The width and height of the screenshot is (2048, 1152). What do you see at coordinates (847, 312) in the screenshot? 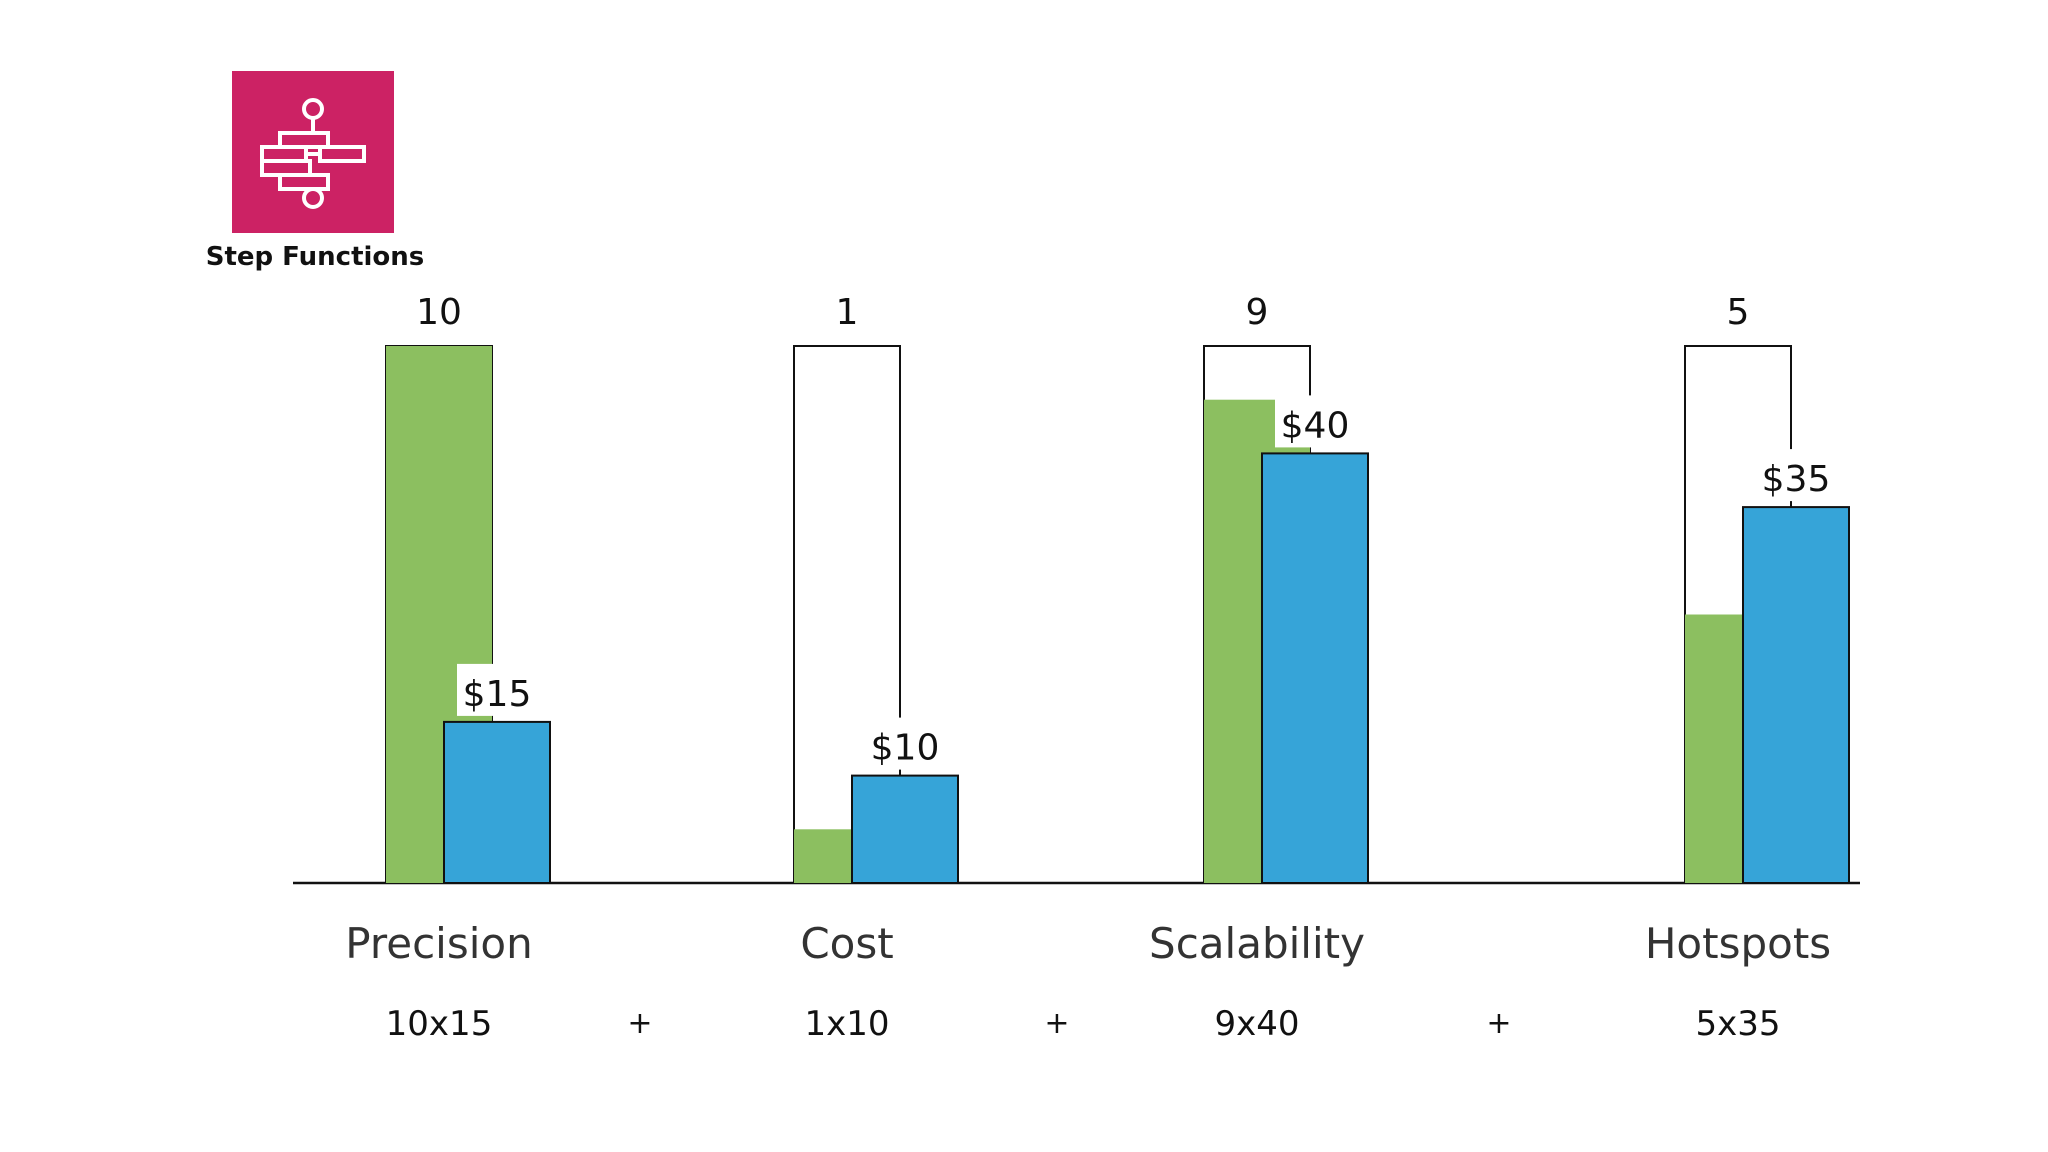
I see `score-label-1: 1` at bounding box center [847, 312].